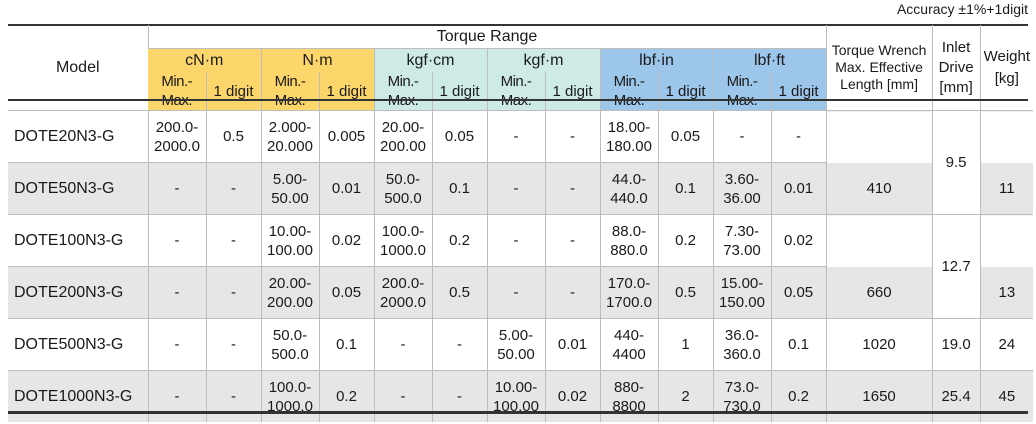 This screenshot has width=1036, height=424. I want to click on value-line: 3.60-, so click(742, 179).